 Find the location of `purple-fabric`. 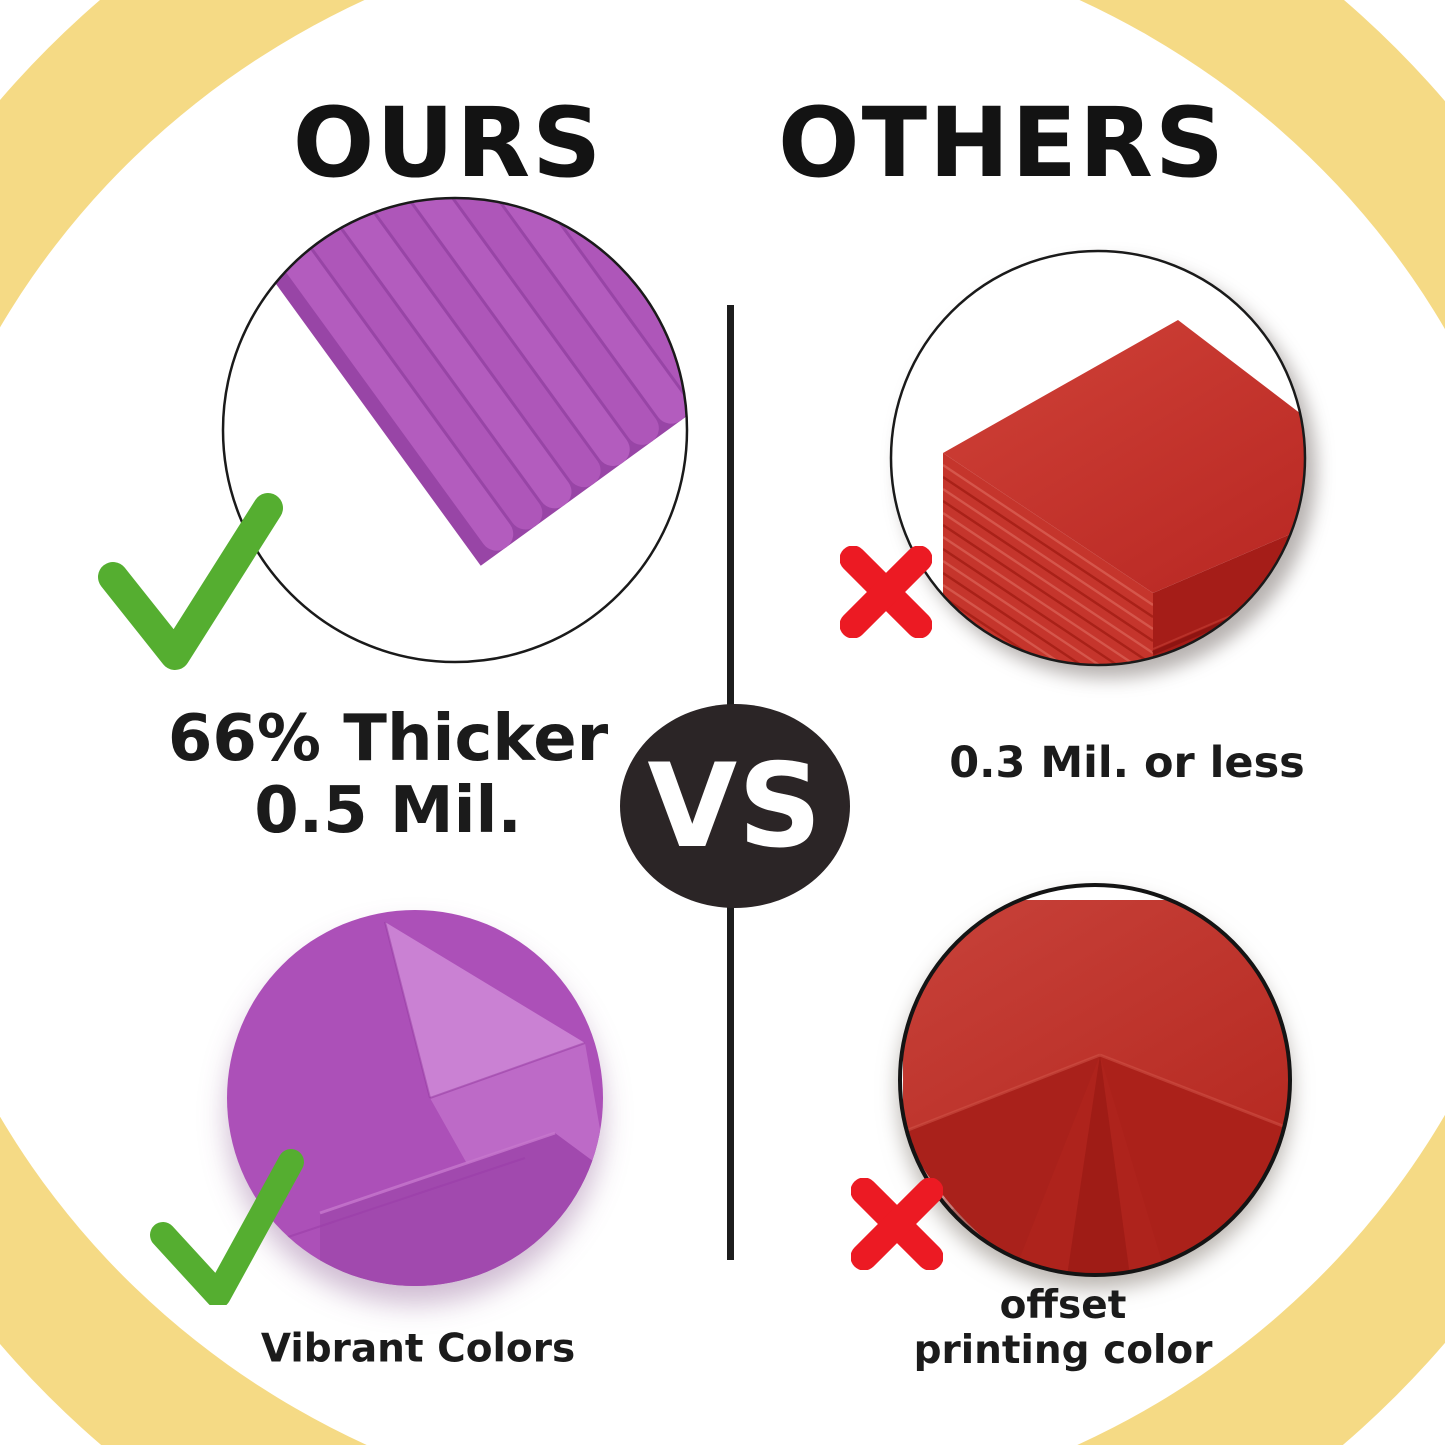

purple-fabric is located at coordinates (415, 1098).